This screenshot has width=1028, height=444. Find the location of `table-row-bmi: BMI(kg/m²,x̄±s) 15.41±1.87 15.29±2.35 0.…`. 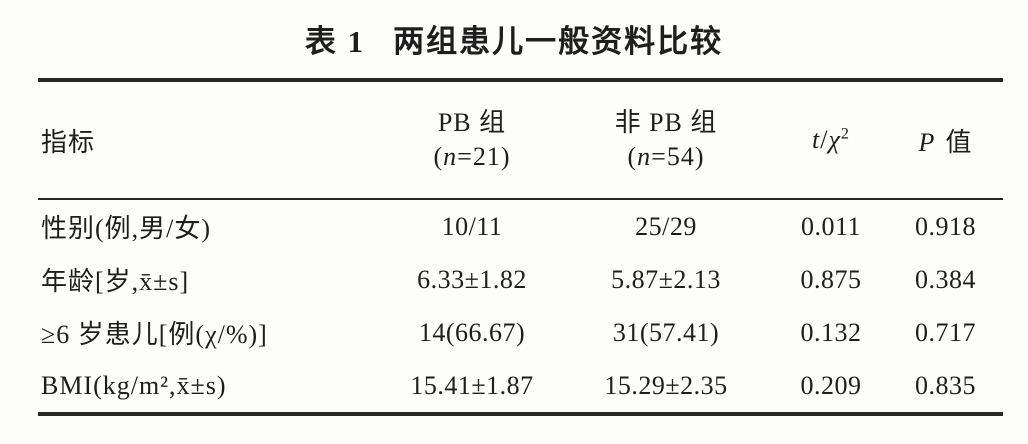

table-row-bmi: BMI(kg/m²,x̄±s) 15.41±1.87 15.29±2.35 0.… is located at coordinates (520, 386).